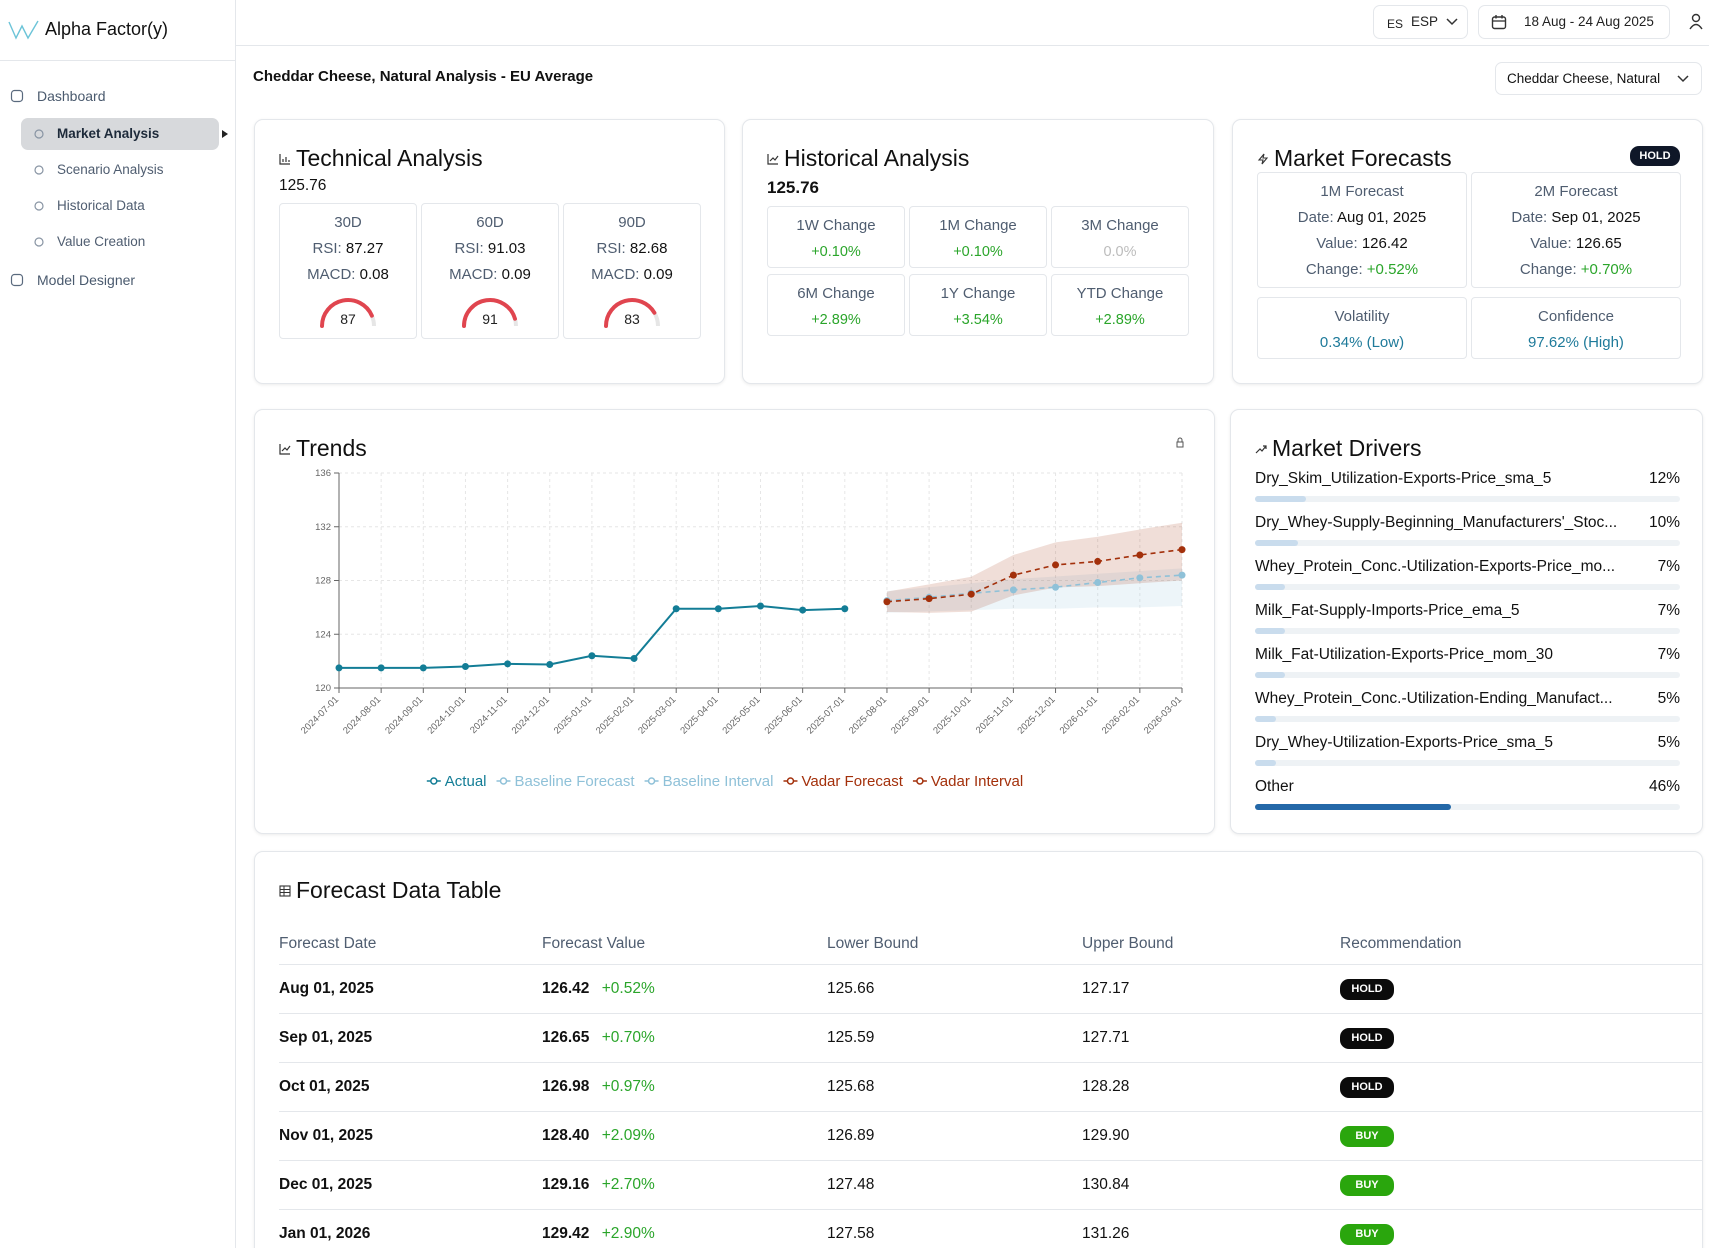  I want to click on table-header: Forecast Value, so click(594, 943).